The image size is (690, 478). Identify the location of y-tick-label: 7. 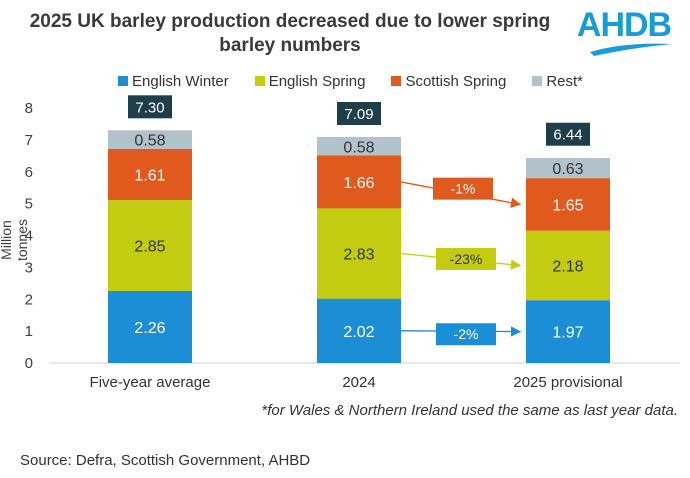
(29, 140).